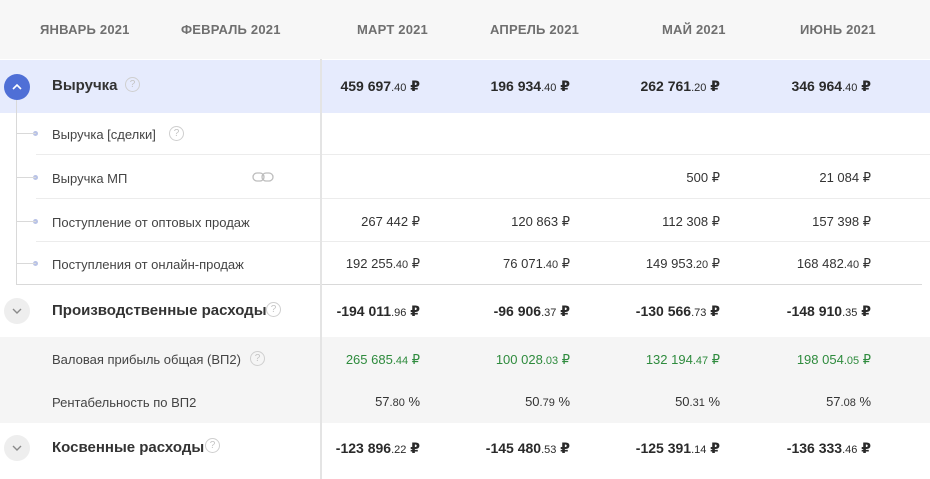  Describe the element at coordinates (146, 359) in the screenshot. I see `gross-profit-label: Валовая прибыль общая (ВП2)` at that location.